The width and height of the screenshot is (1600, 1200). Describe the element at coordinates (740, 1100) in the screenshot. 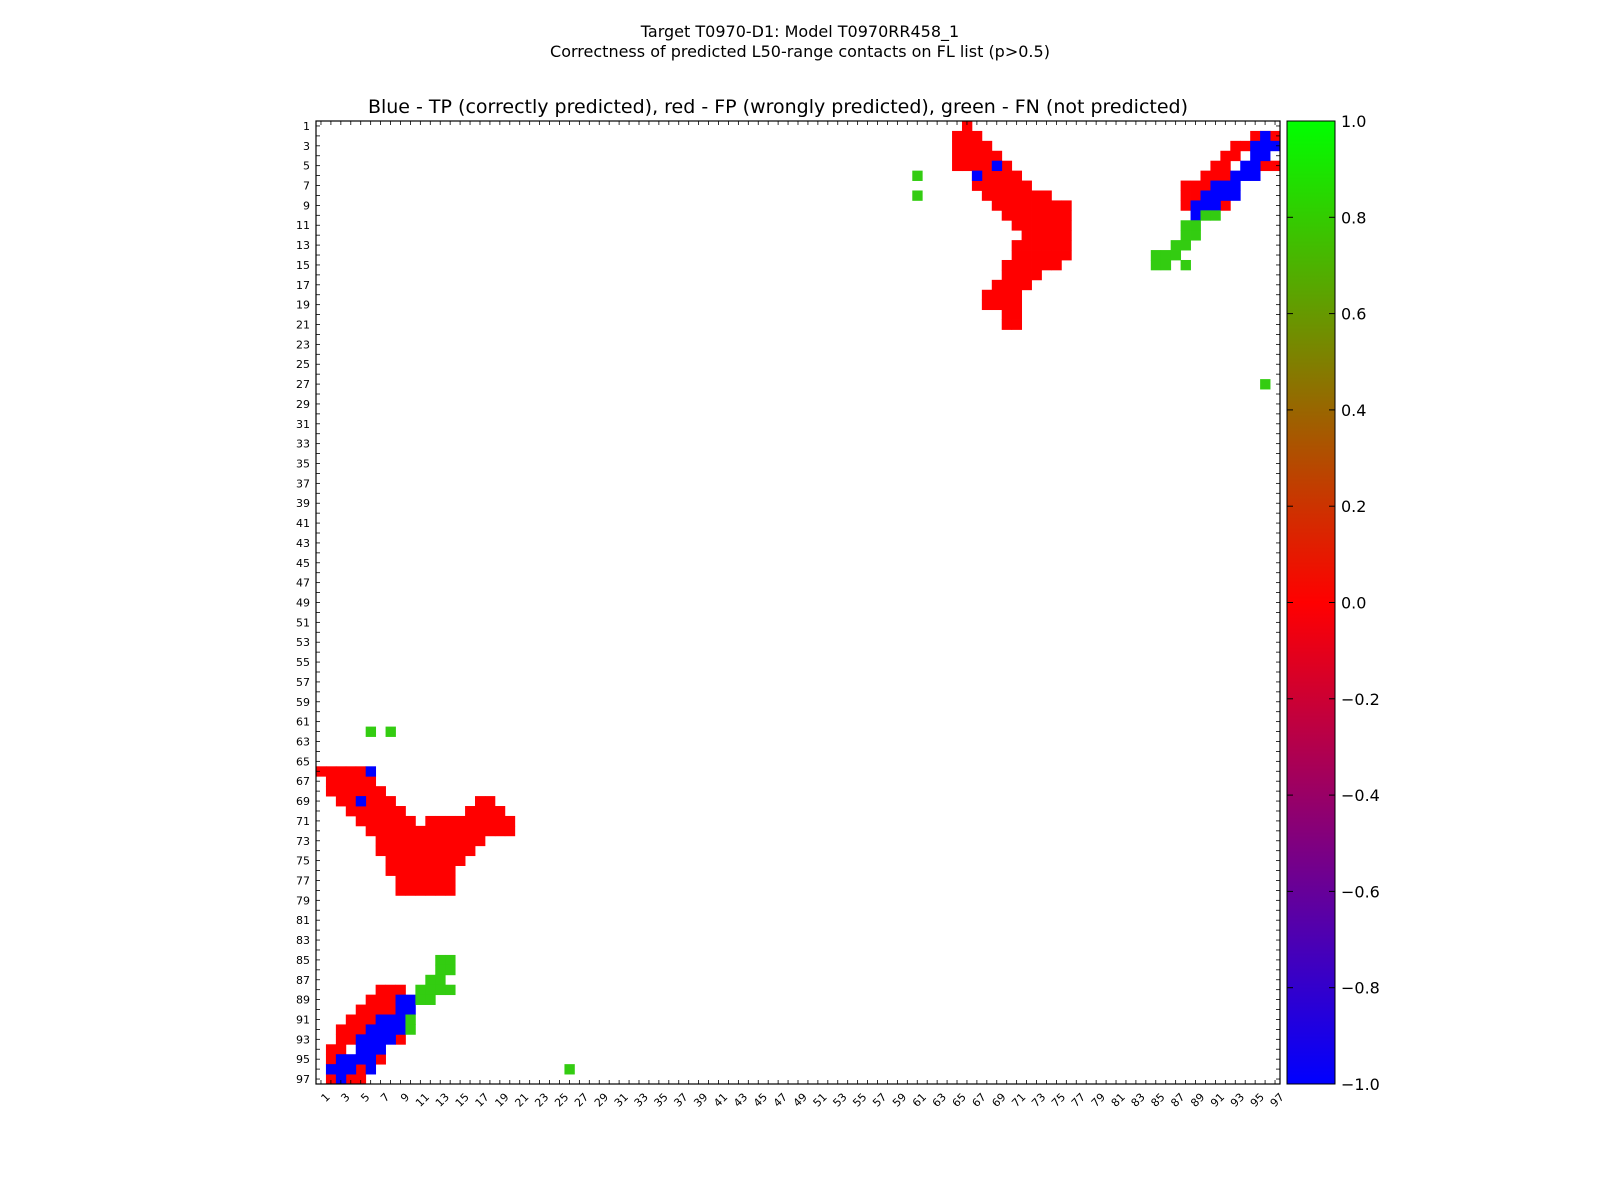

I see `x-tick-label: 43` at that location.